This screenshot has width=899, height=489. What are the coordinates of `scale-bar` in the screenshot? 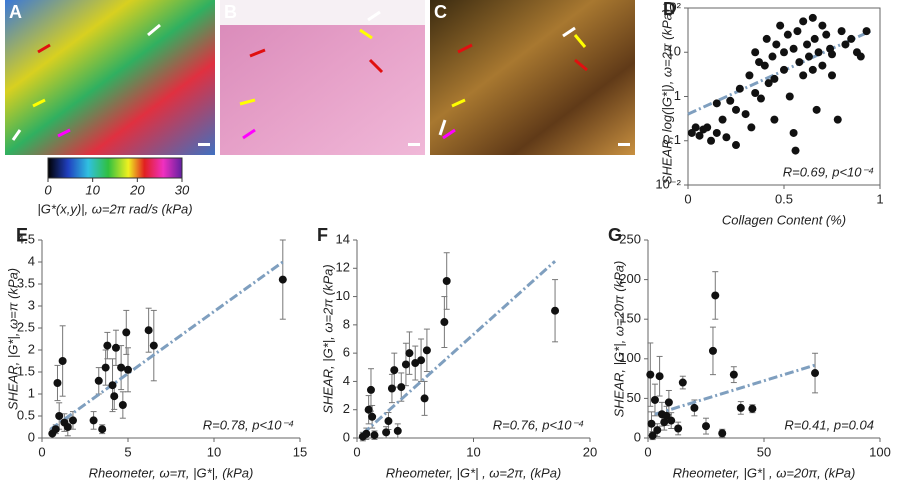 It's located at (204, 144).